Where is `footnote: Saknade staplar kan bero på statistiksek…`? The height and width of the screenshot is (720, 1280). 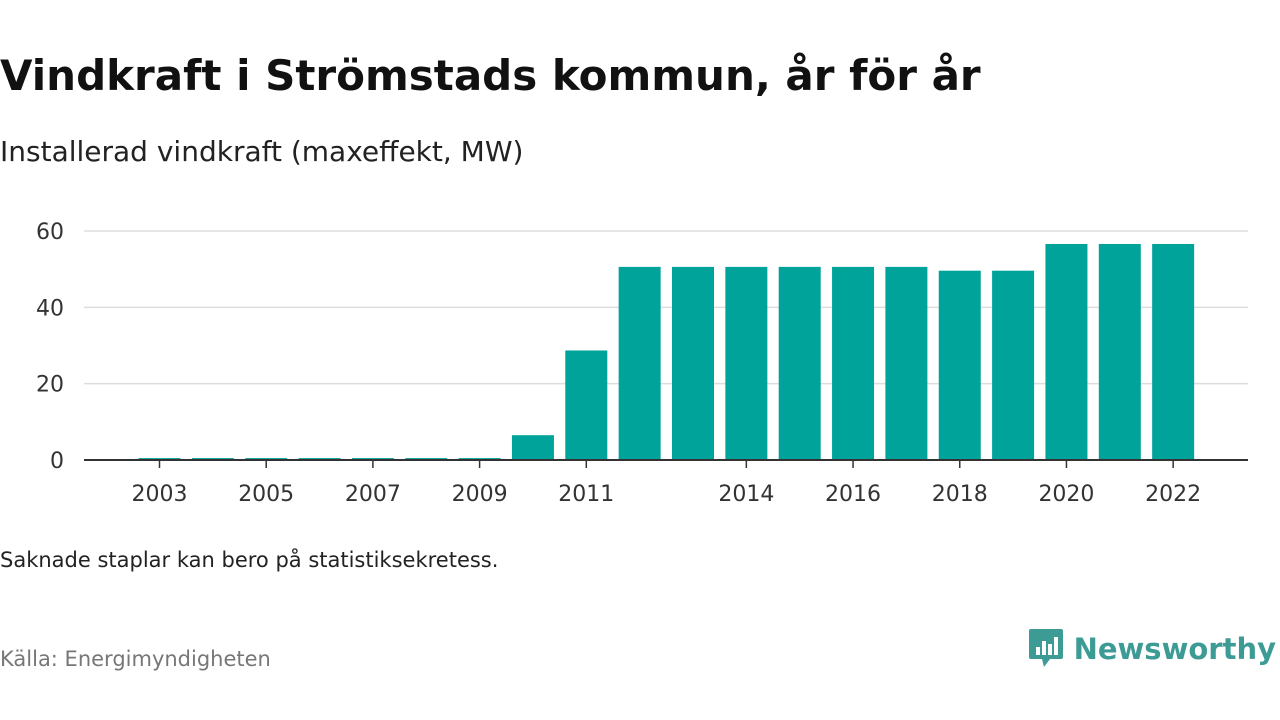
footnote: Saknade staplar kan bero på statistiksek… is located at coordinates (249, 560).